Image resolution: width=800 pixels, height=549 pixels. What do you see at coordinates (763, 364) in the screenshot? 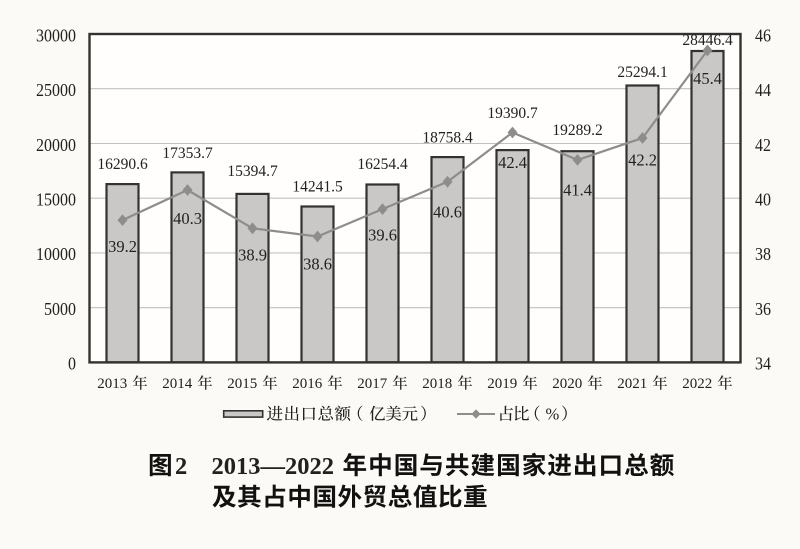
I see `svg-text: 34` at bounding box center [763, 364].